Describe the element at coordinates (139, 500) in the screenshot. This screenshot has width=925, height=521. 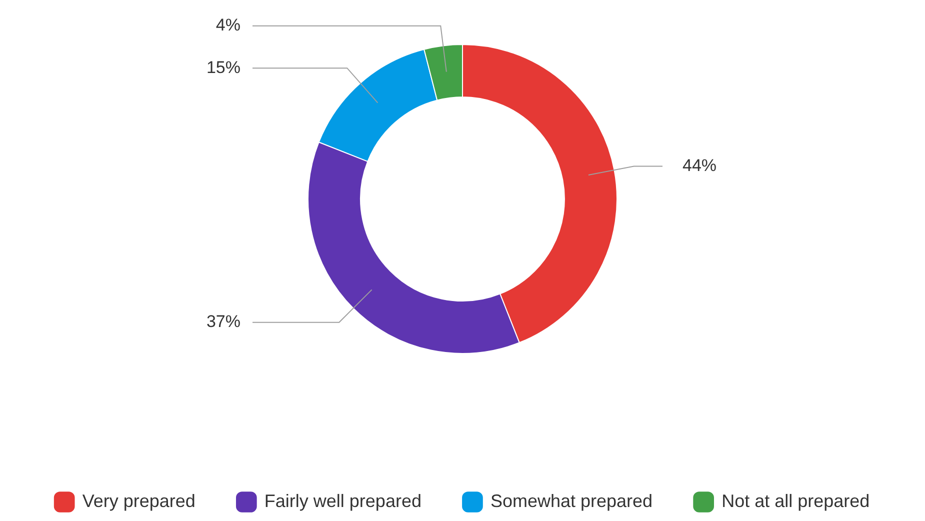
I see `legend-label: Very prepared` at that location.